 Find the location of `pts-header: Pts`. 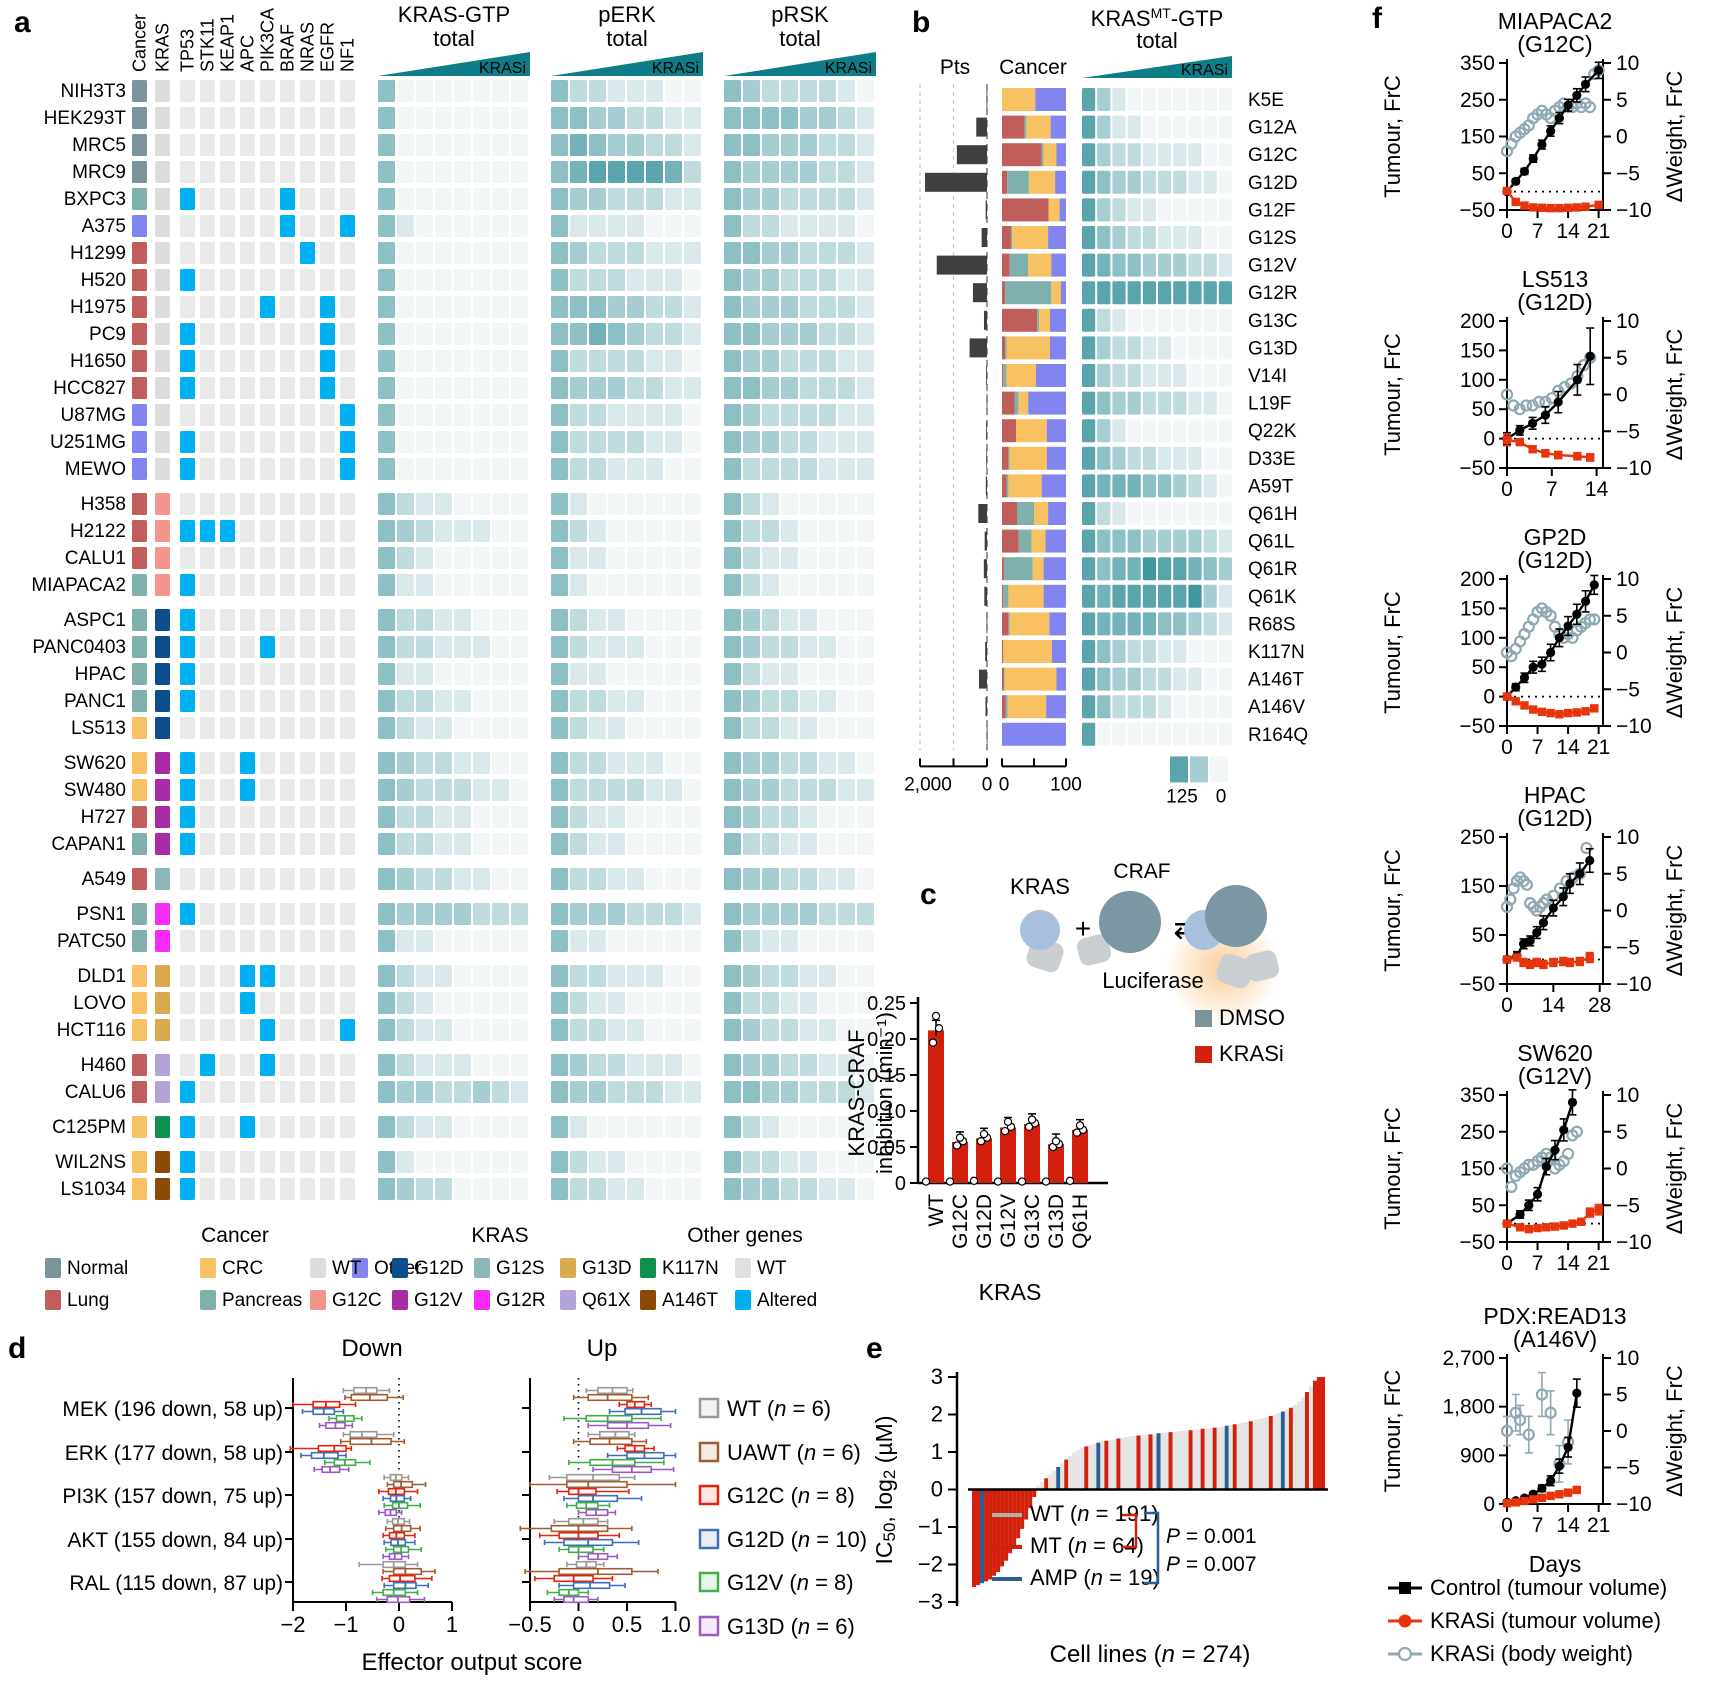

pts-header: Pts is located at coordinates (955, 67).